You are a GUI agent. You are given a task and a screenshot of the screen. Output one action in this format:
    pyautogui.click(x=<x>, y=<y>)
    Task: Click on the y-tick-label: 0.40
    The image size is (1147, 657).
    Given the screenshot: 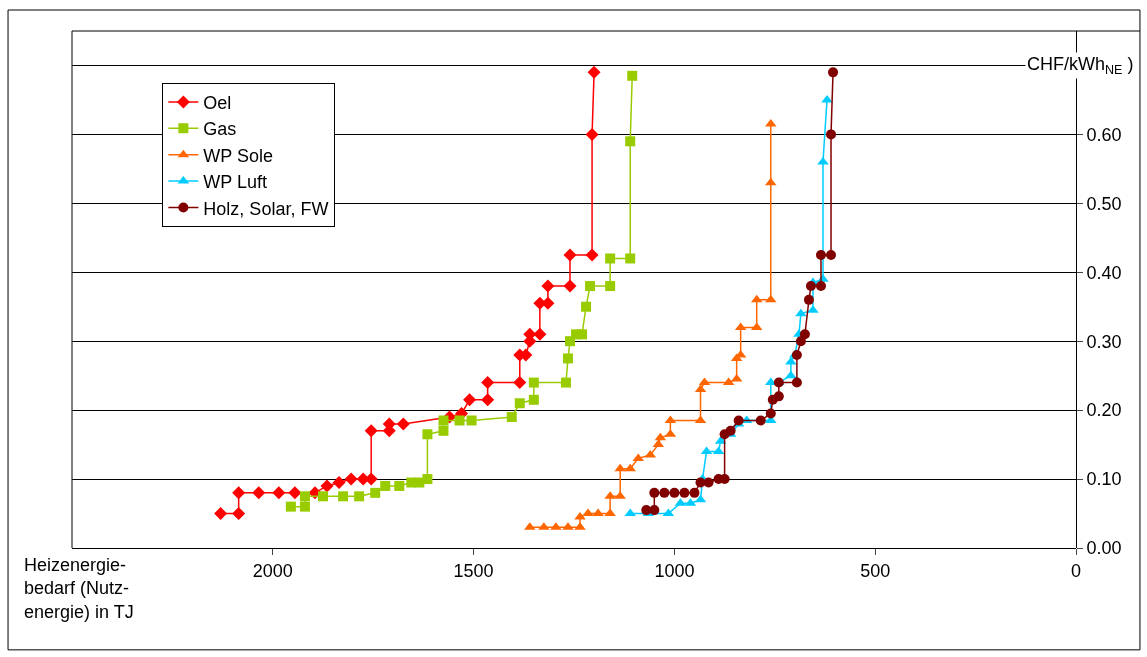 What is the action you would take?
    pyautogui.click(x=1104, y=272)
    